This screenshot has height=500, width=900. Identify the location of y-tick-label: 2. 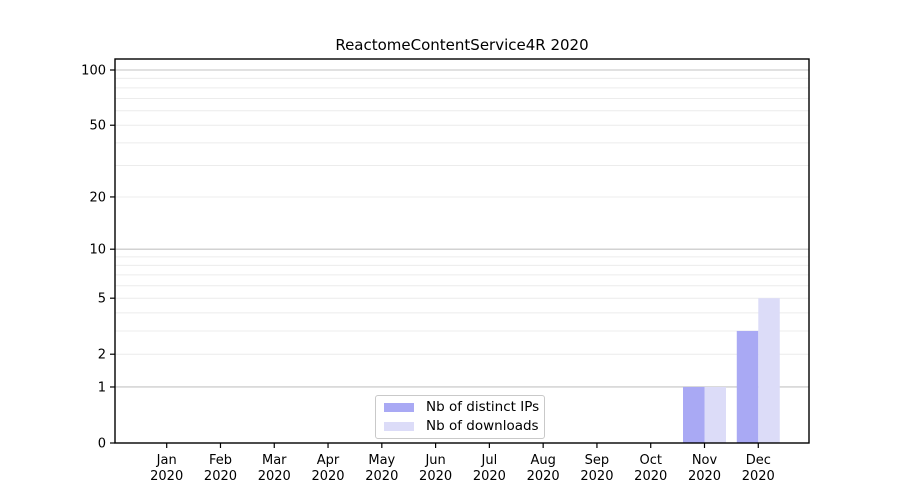
(102, 355).